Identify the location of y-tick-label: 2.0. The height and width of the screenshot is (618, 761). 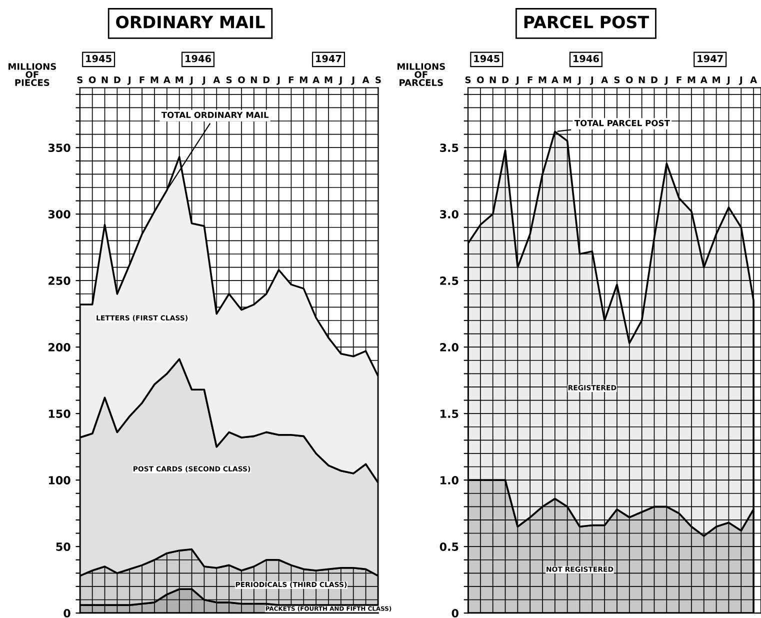
(449, 347).